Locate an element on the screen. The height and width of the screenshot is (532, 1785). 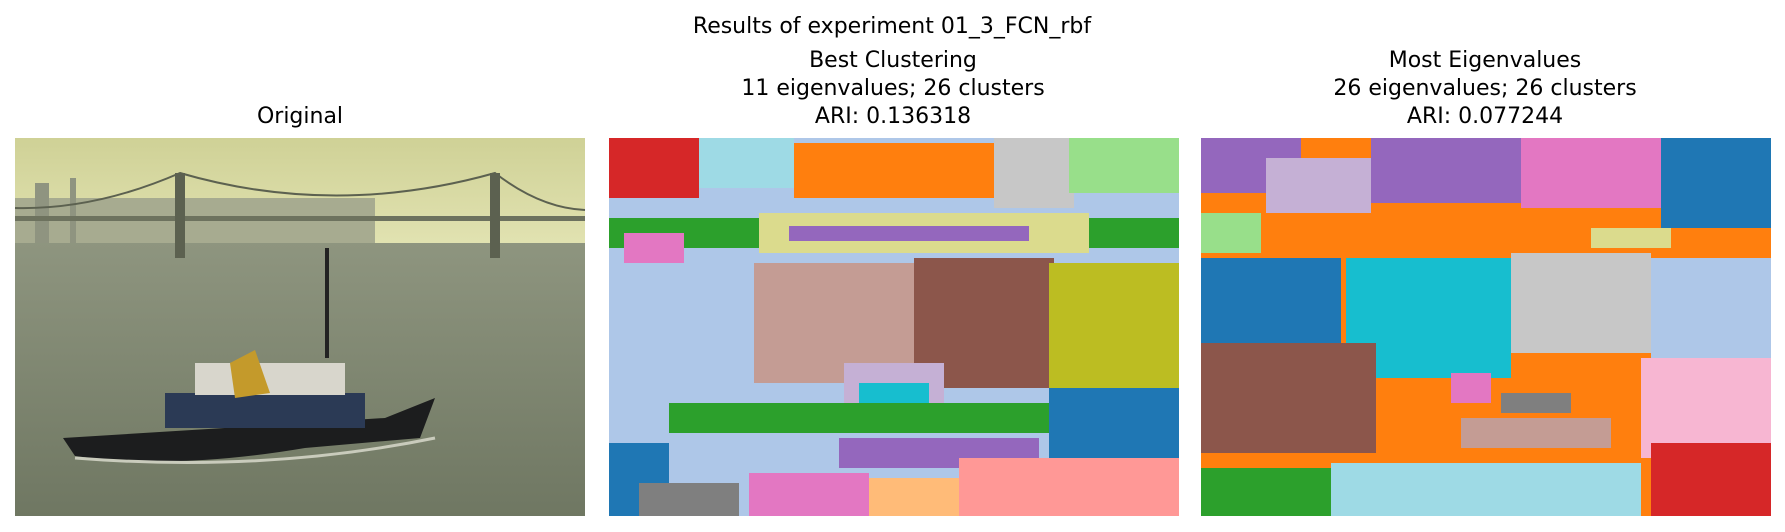
panel-subtitle: ARI: 0.077244 is located at coordinates (1485, 116).